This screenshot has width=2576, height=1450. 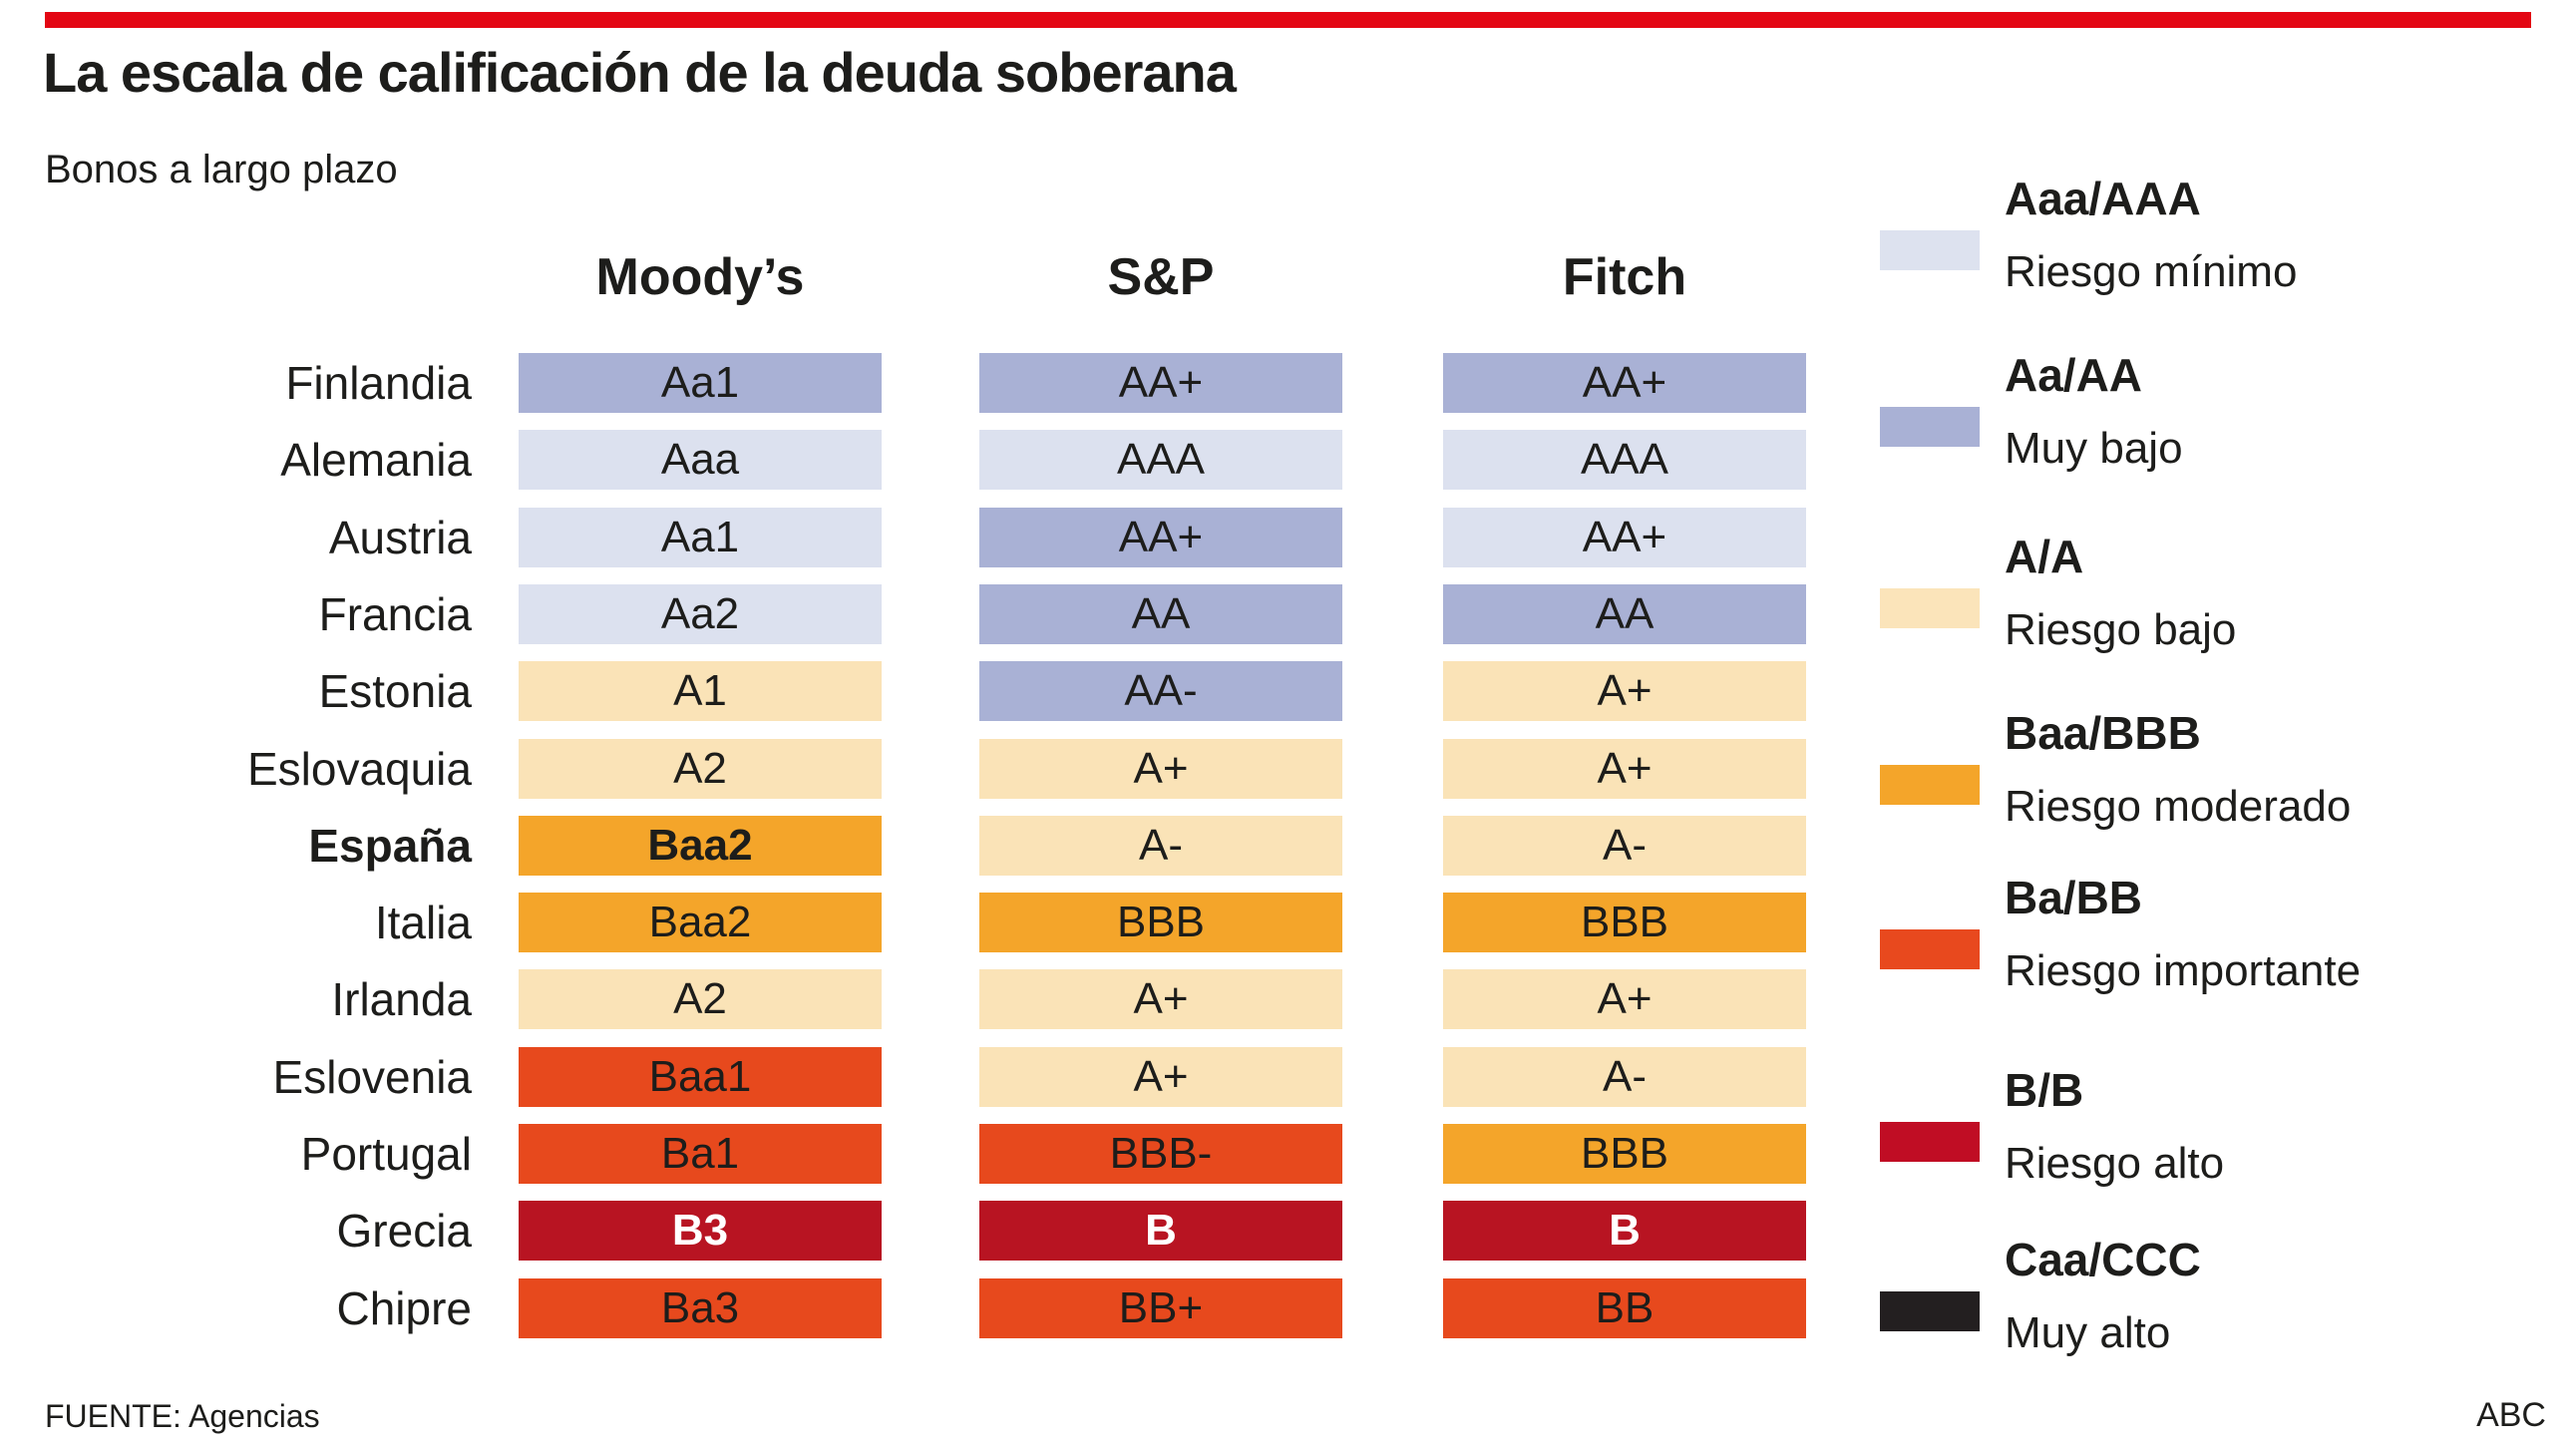 What do you see at coordinates (221, 169) in the screenshot?
I see `page-subtitle: Bonos a largo plazo` at bounding box center [221, 169].